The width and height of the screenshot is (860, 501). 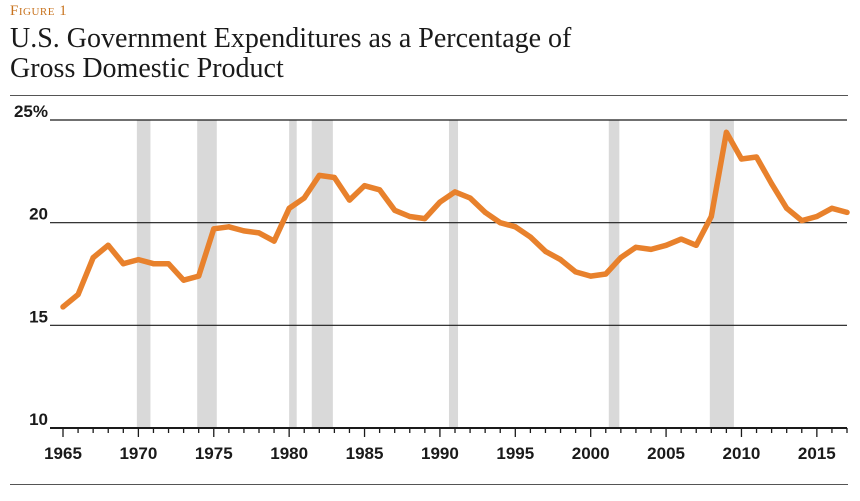 What do you see at coordinates (832, 208) in the screenshot?
I see `data-point-2016` at bounding box center [832, 208].